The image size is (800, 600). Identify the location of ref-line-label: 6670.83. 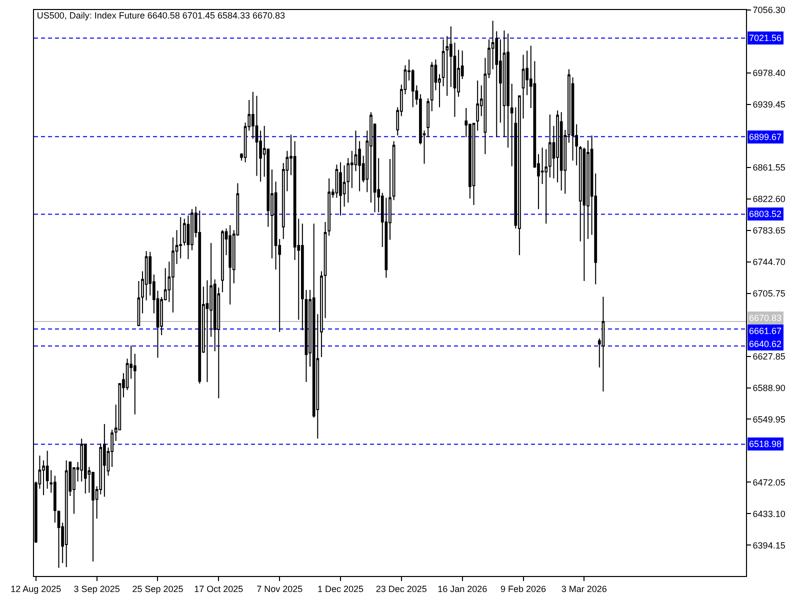
(765, 318).